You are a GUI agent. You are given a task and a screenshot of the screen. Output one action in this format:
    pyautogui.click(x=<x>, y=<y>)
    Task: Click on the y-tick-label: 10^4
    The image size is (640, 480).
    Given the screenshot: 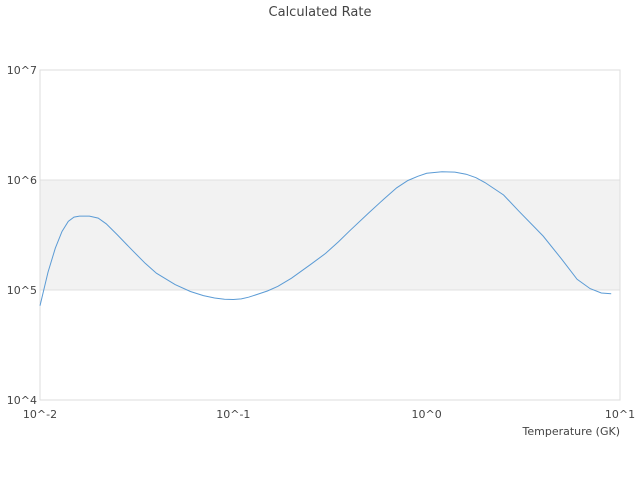 What is the action you would take?
    pyautogui.click(x=22, y=400)
    